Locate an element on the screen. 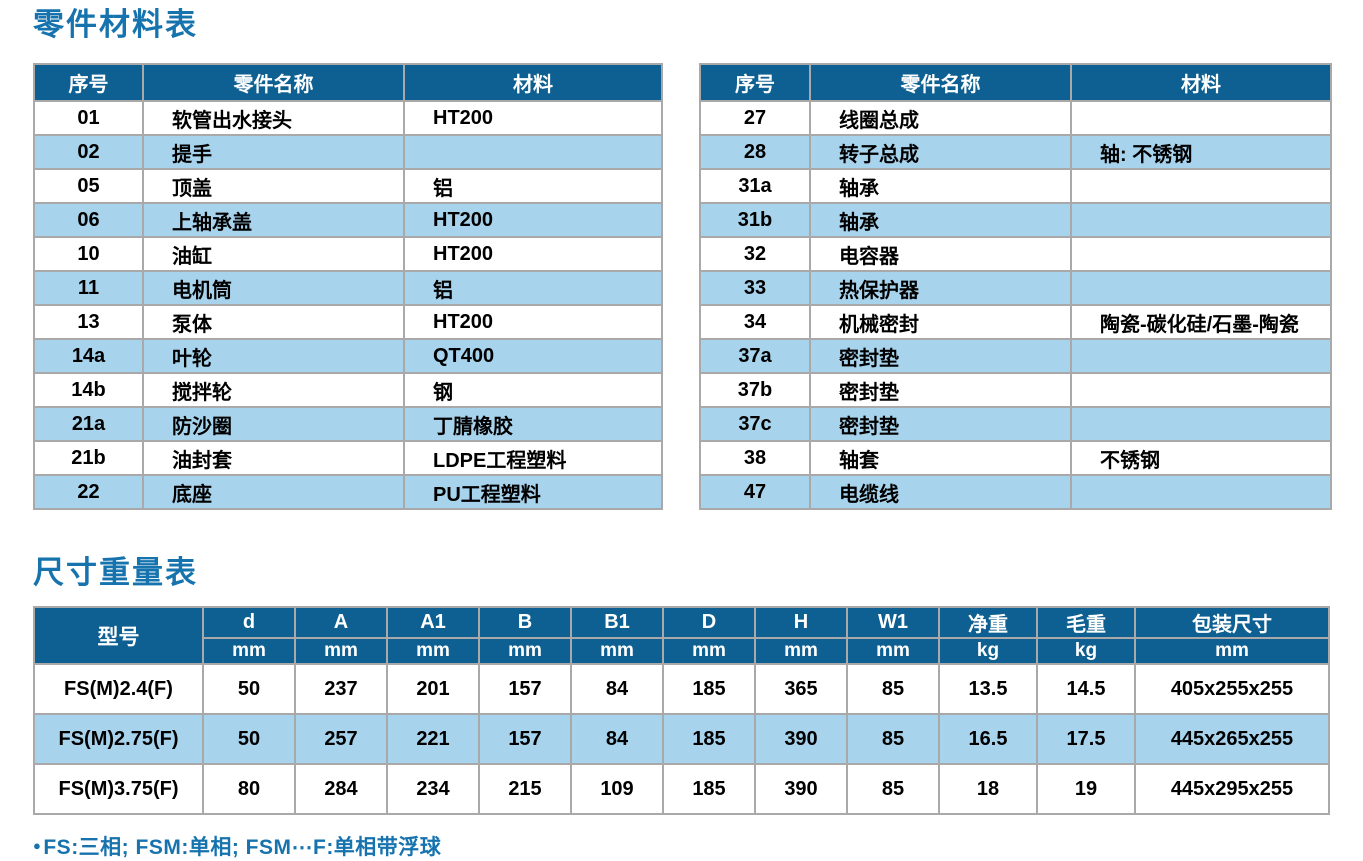 The width and height of the screenshot is (1363, 861). material-cell: PU工程塑料 is located at coordinates (533, 492).